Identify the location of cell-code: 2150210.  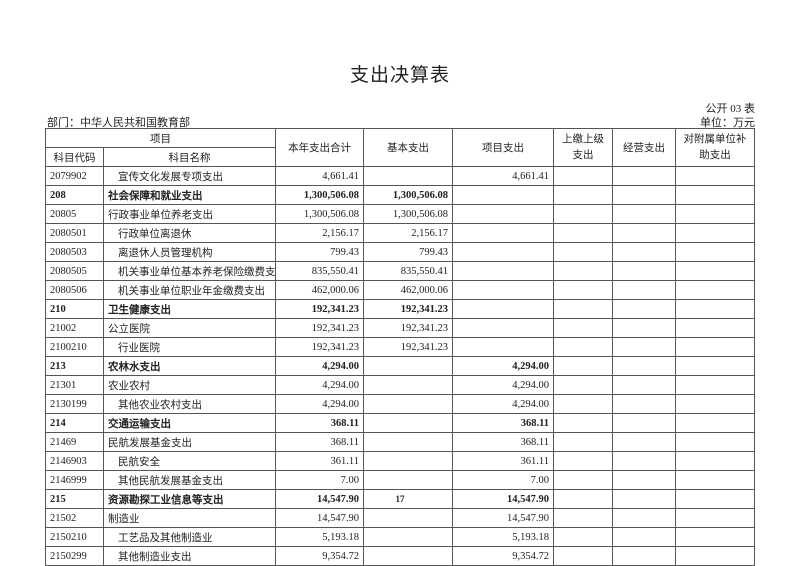
(74, 537).